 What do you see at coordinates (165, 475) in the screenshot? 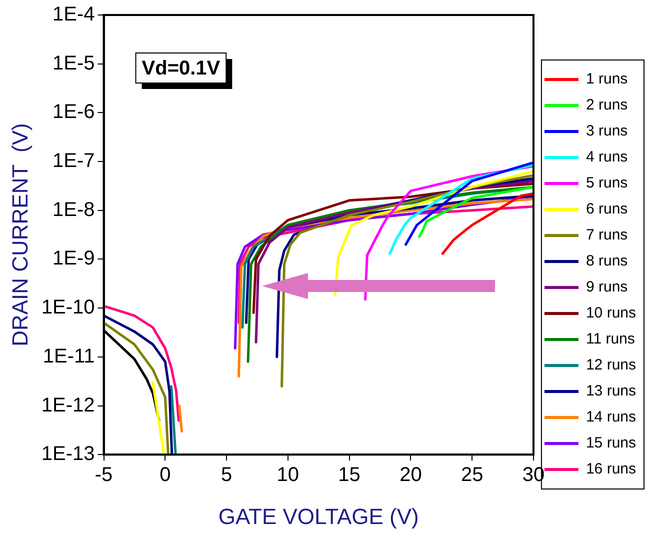
I see `x-tick-label: 0` at bounding box center [165, 475].